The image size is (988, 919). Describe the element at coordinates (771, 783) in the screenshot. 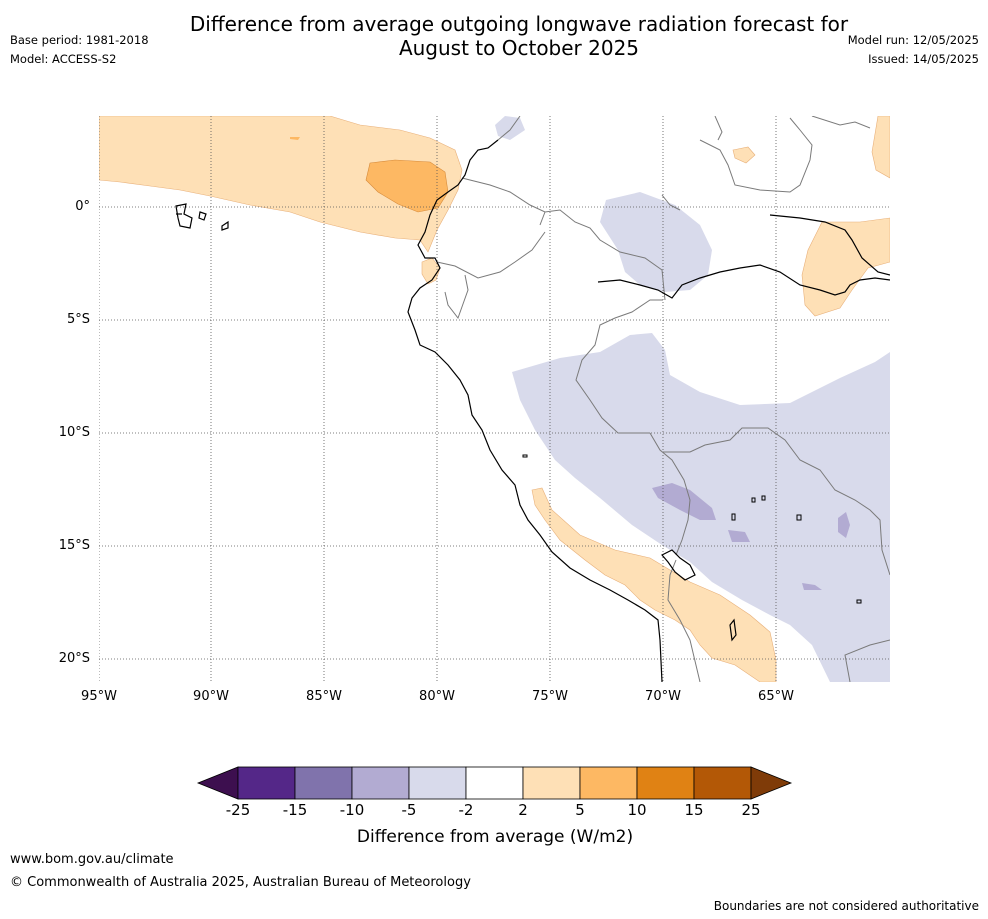

I see `colorbar-high-extension` at that location.